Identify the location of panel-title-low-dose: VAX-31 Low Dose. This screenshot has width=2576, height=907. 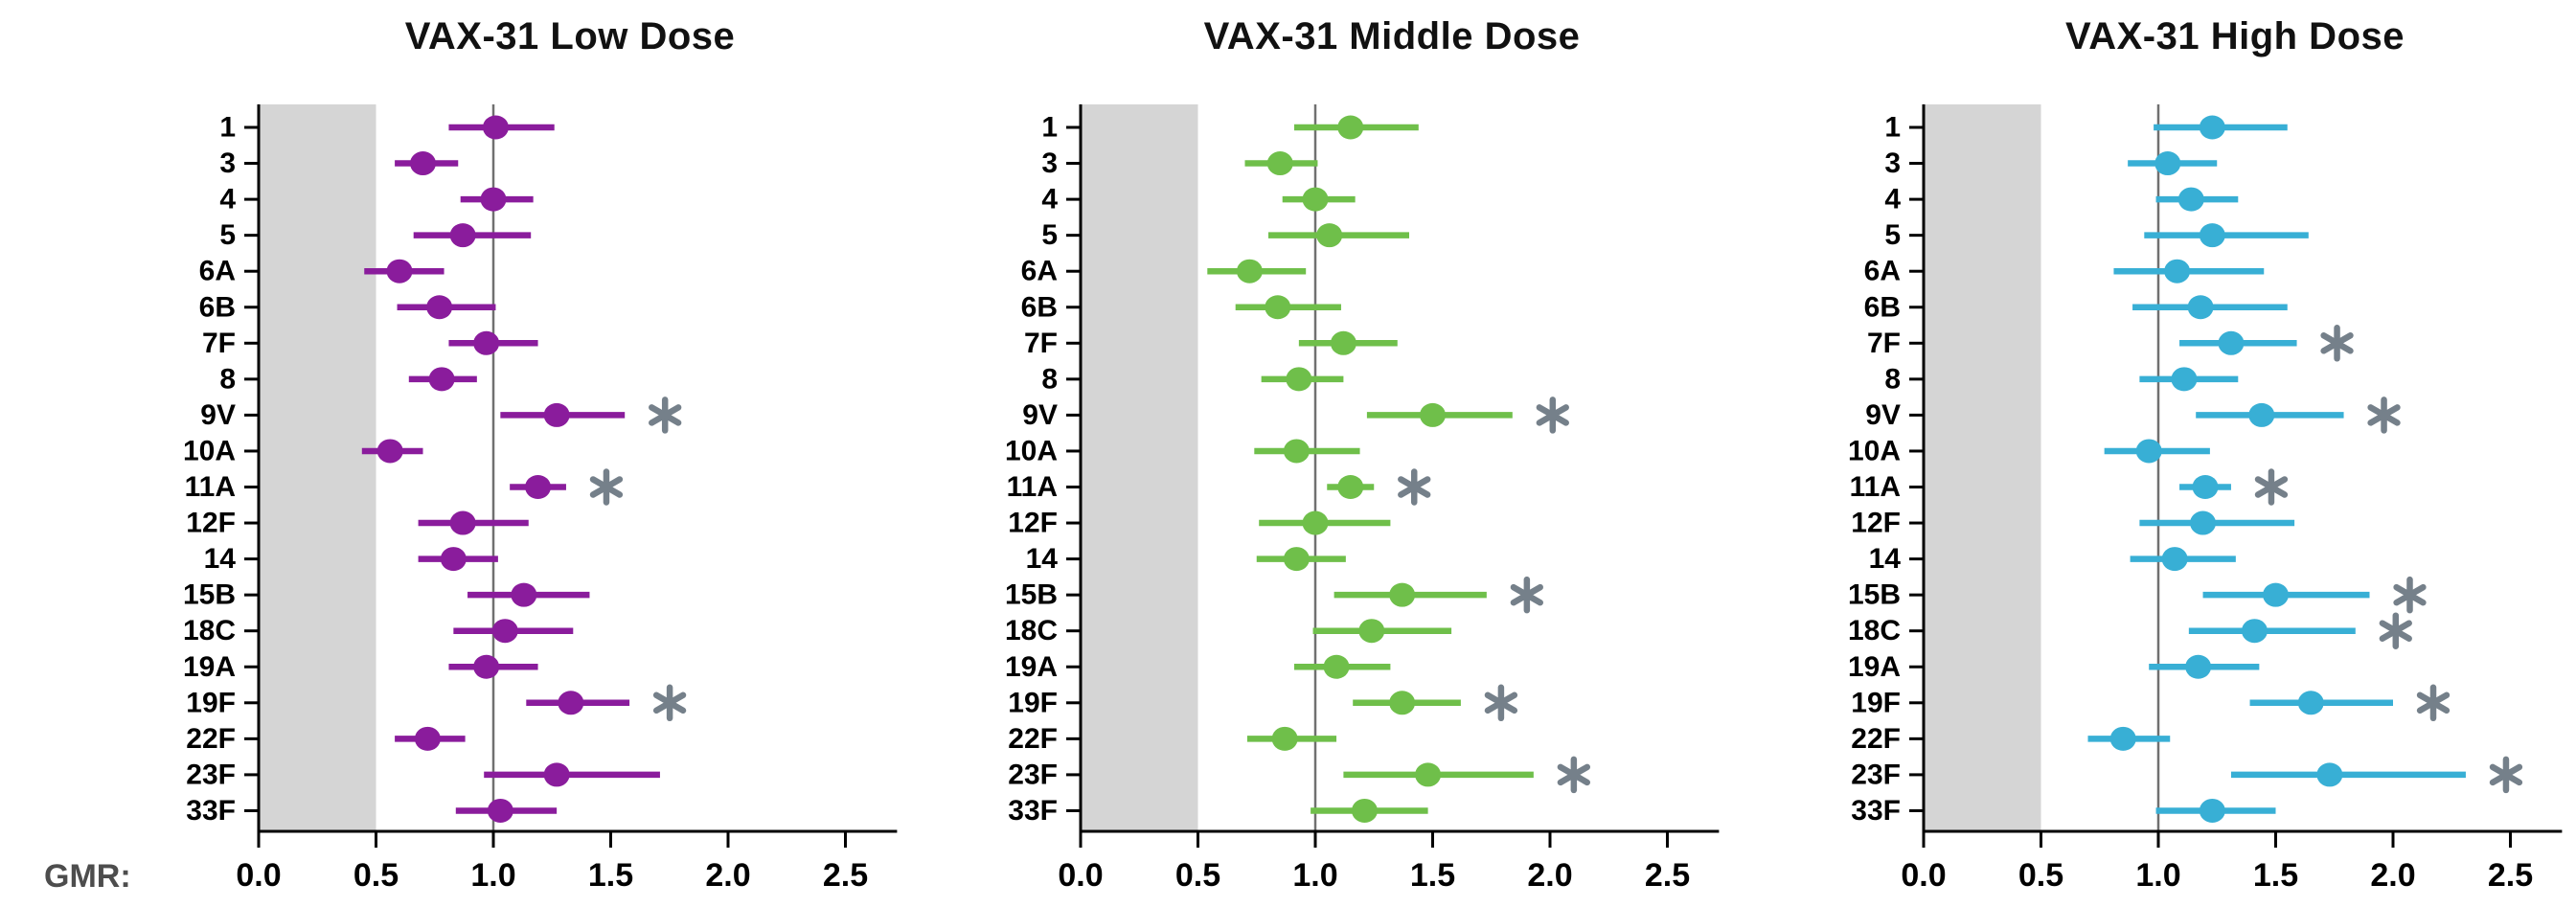
(570, 36).